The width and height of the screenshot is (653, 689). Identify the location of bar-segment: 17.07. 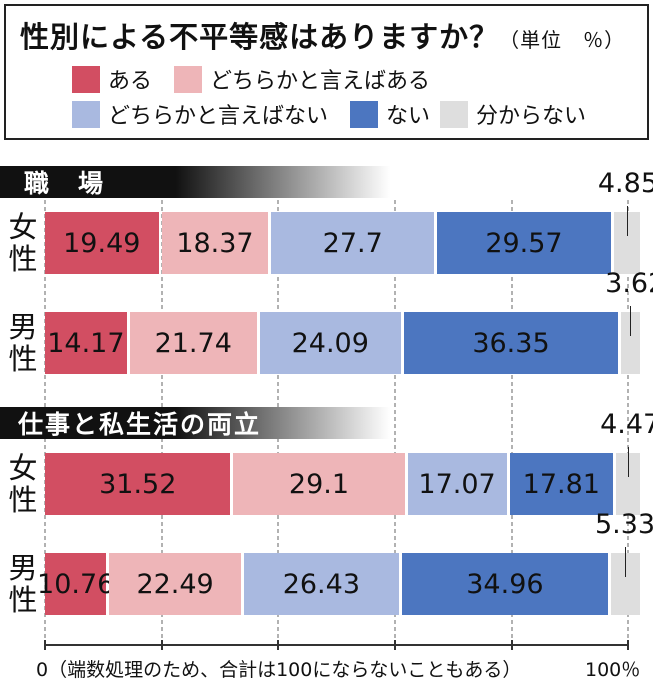
(457, 484).